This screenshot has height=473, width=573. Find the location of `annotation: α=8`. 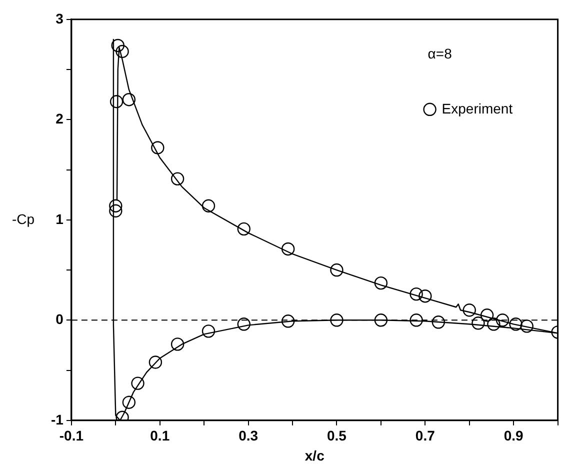

annotation: α=8 is located at coordinates (440, 53).